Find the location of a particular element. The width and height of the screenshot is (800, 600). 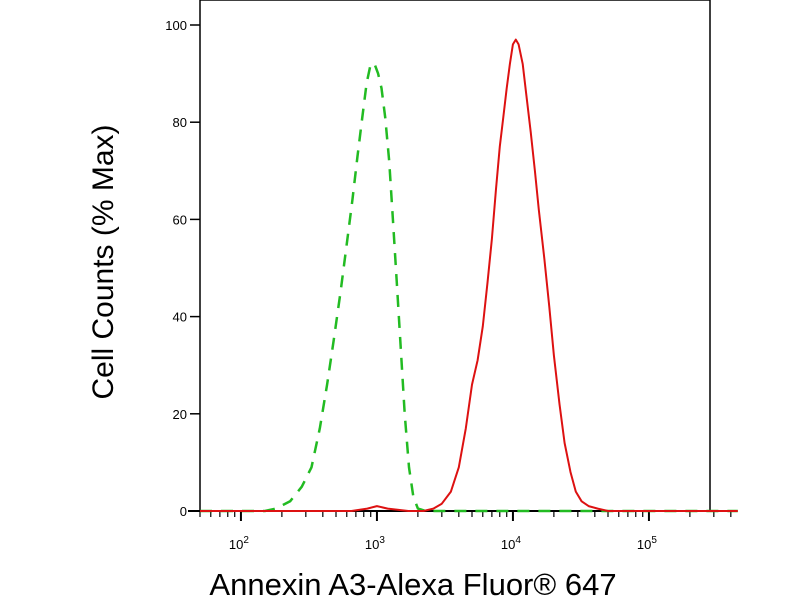

y-tick-label: 80 is located at coordinates (180, 122).